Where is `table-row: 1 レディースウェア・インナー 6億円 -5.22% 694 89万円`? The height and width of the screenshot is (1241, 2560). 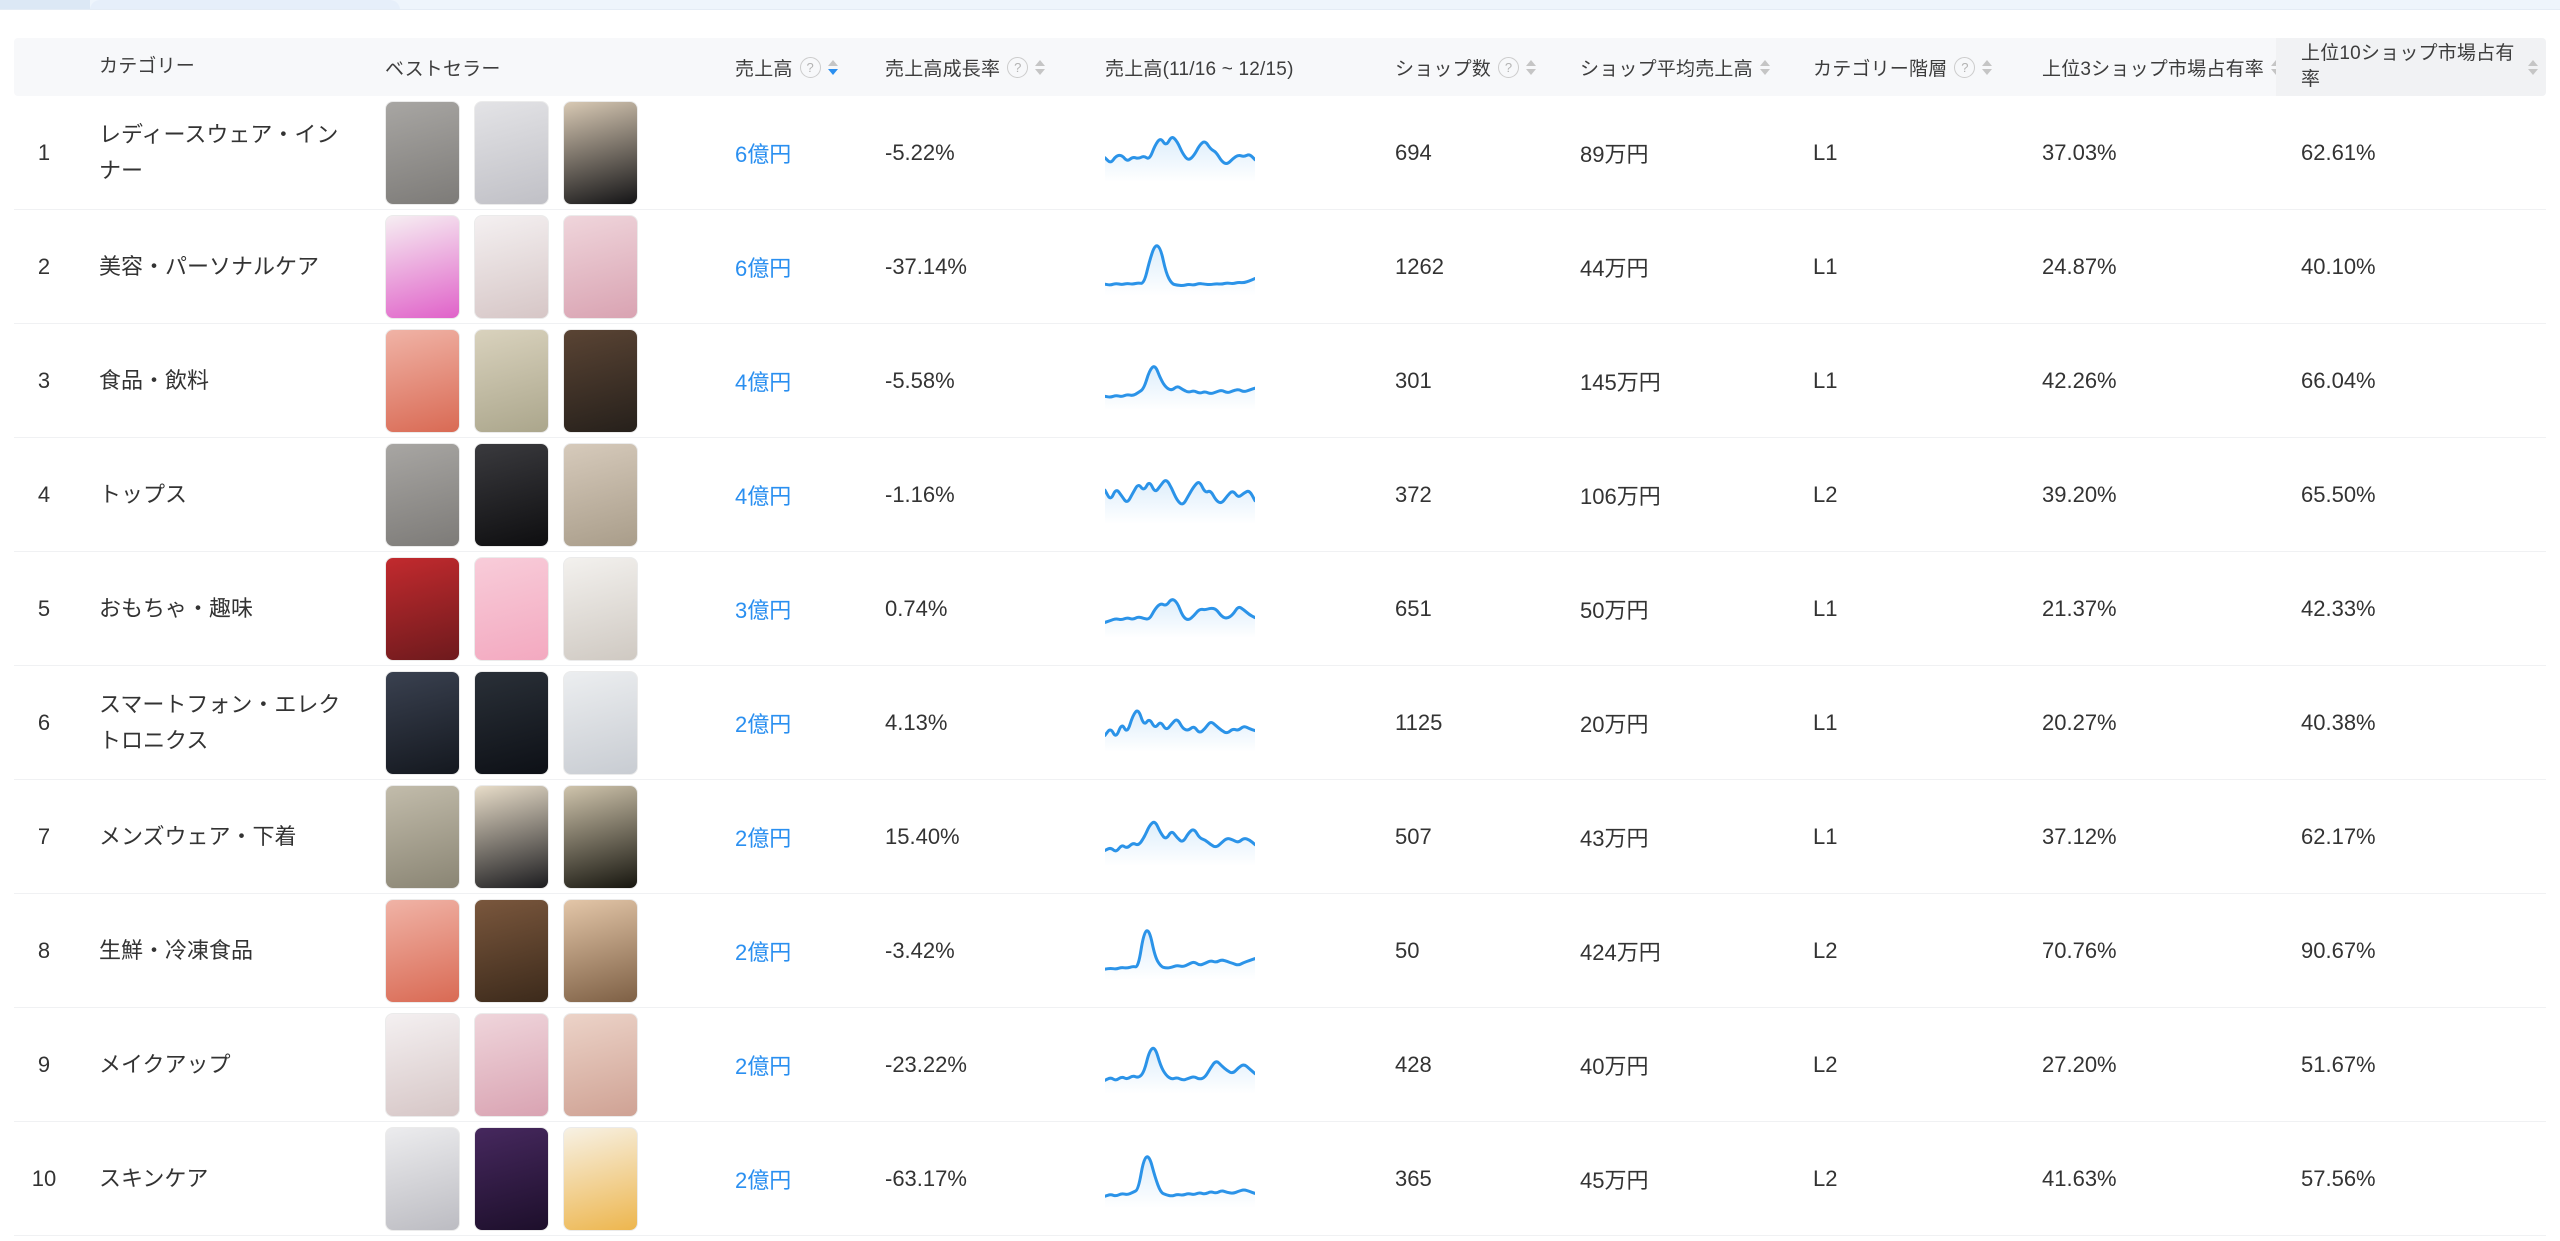
table-row: 1 レディースウェア・インナー 6億円 -5.22% 694 89万円 is located at coordinates (1280, 153).